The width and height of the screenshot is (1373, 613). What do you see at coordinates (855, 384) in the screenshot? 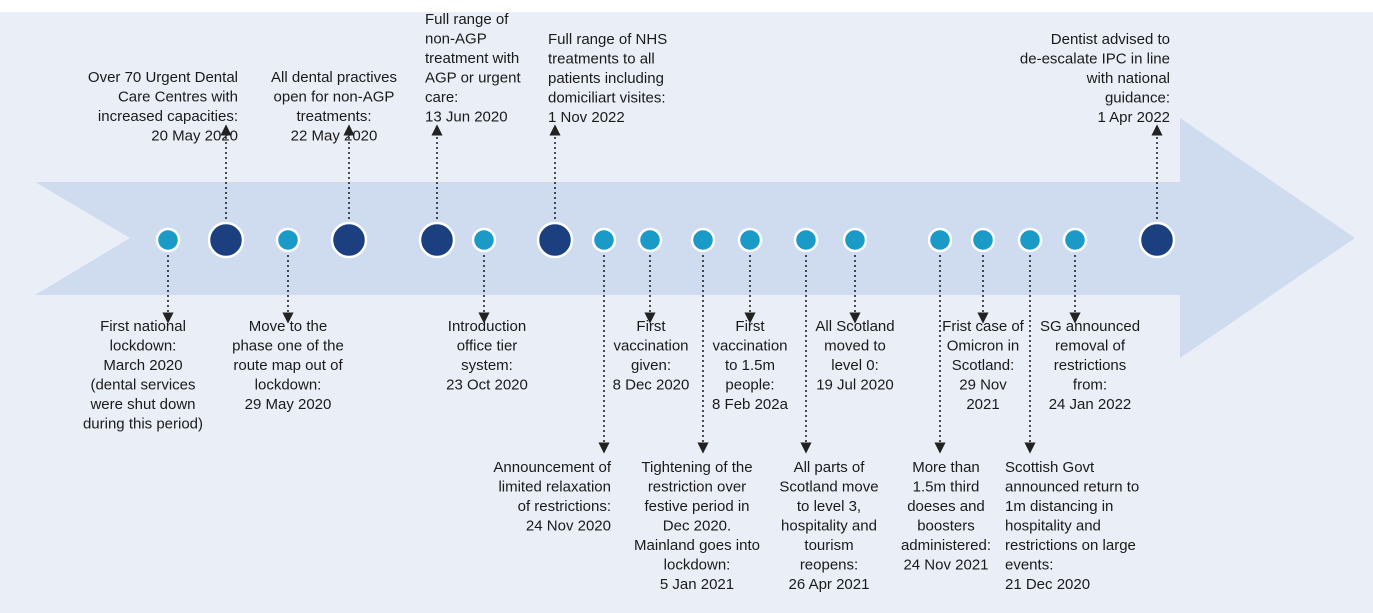
I see `event-text: 19 Jul 2020` at bounding box center [855, 384].